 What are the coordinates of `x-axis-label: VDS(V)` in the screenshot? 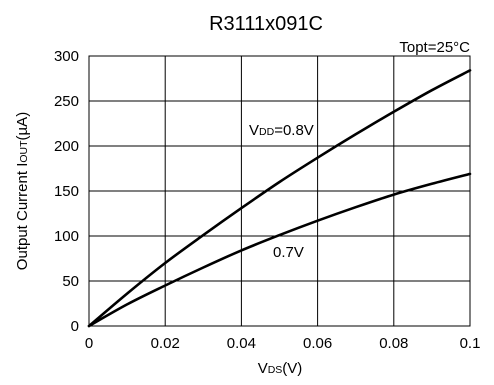 It's located at (280, 368).